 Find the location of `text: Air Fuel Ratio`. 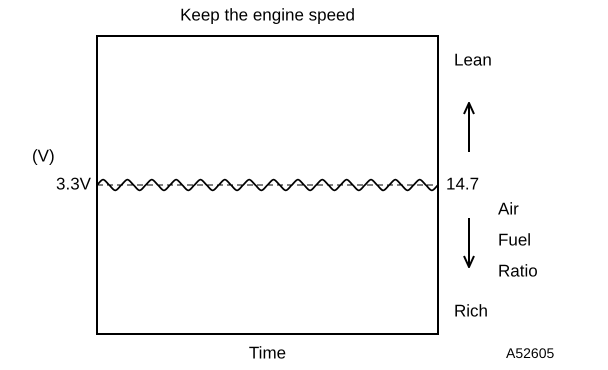

text: Air Fuel Ratio is located at coordinates (518, 240).